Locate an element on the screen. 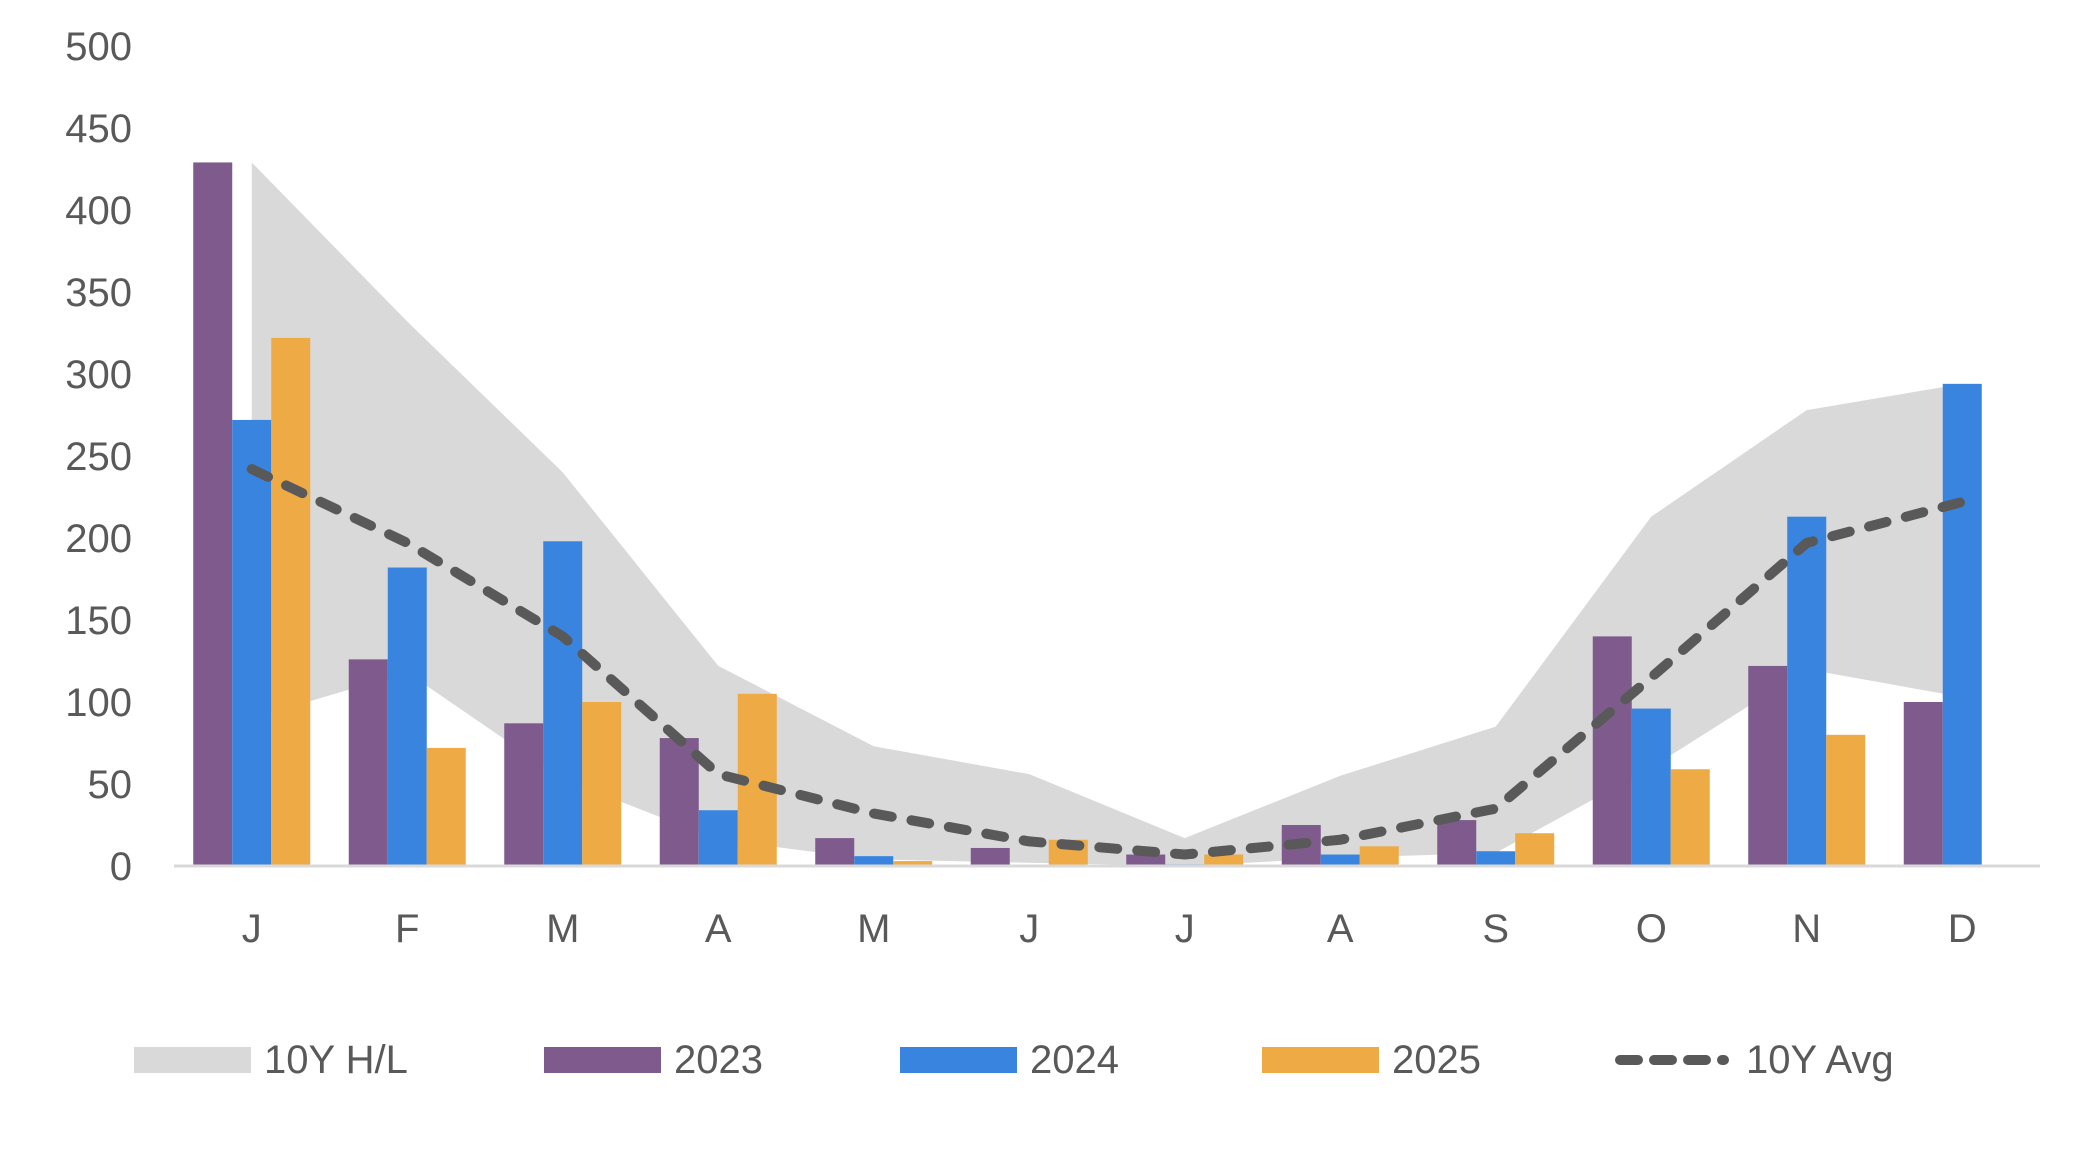 The height and width of the screenshot is (1169, 2078). x-tick-label: S is located at coordinates (1495, 929).